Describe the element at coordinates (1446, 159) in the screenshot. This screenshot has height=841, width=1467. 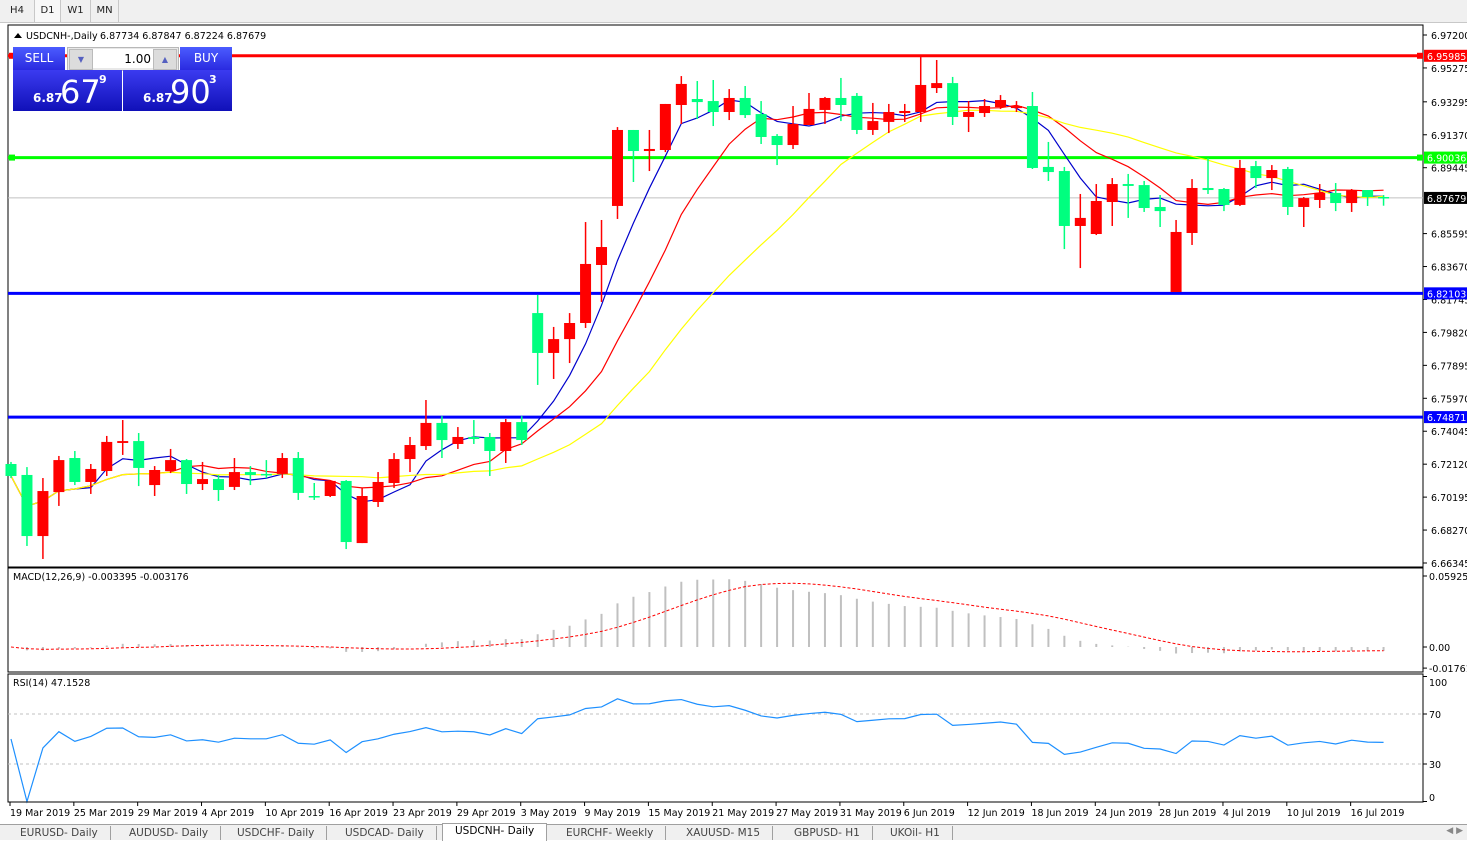
I see `level-price-label: 6.90036` at that location.